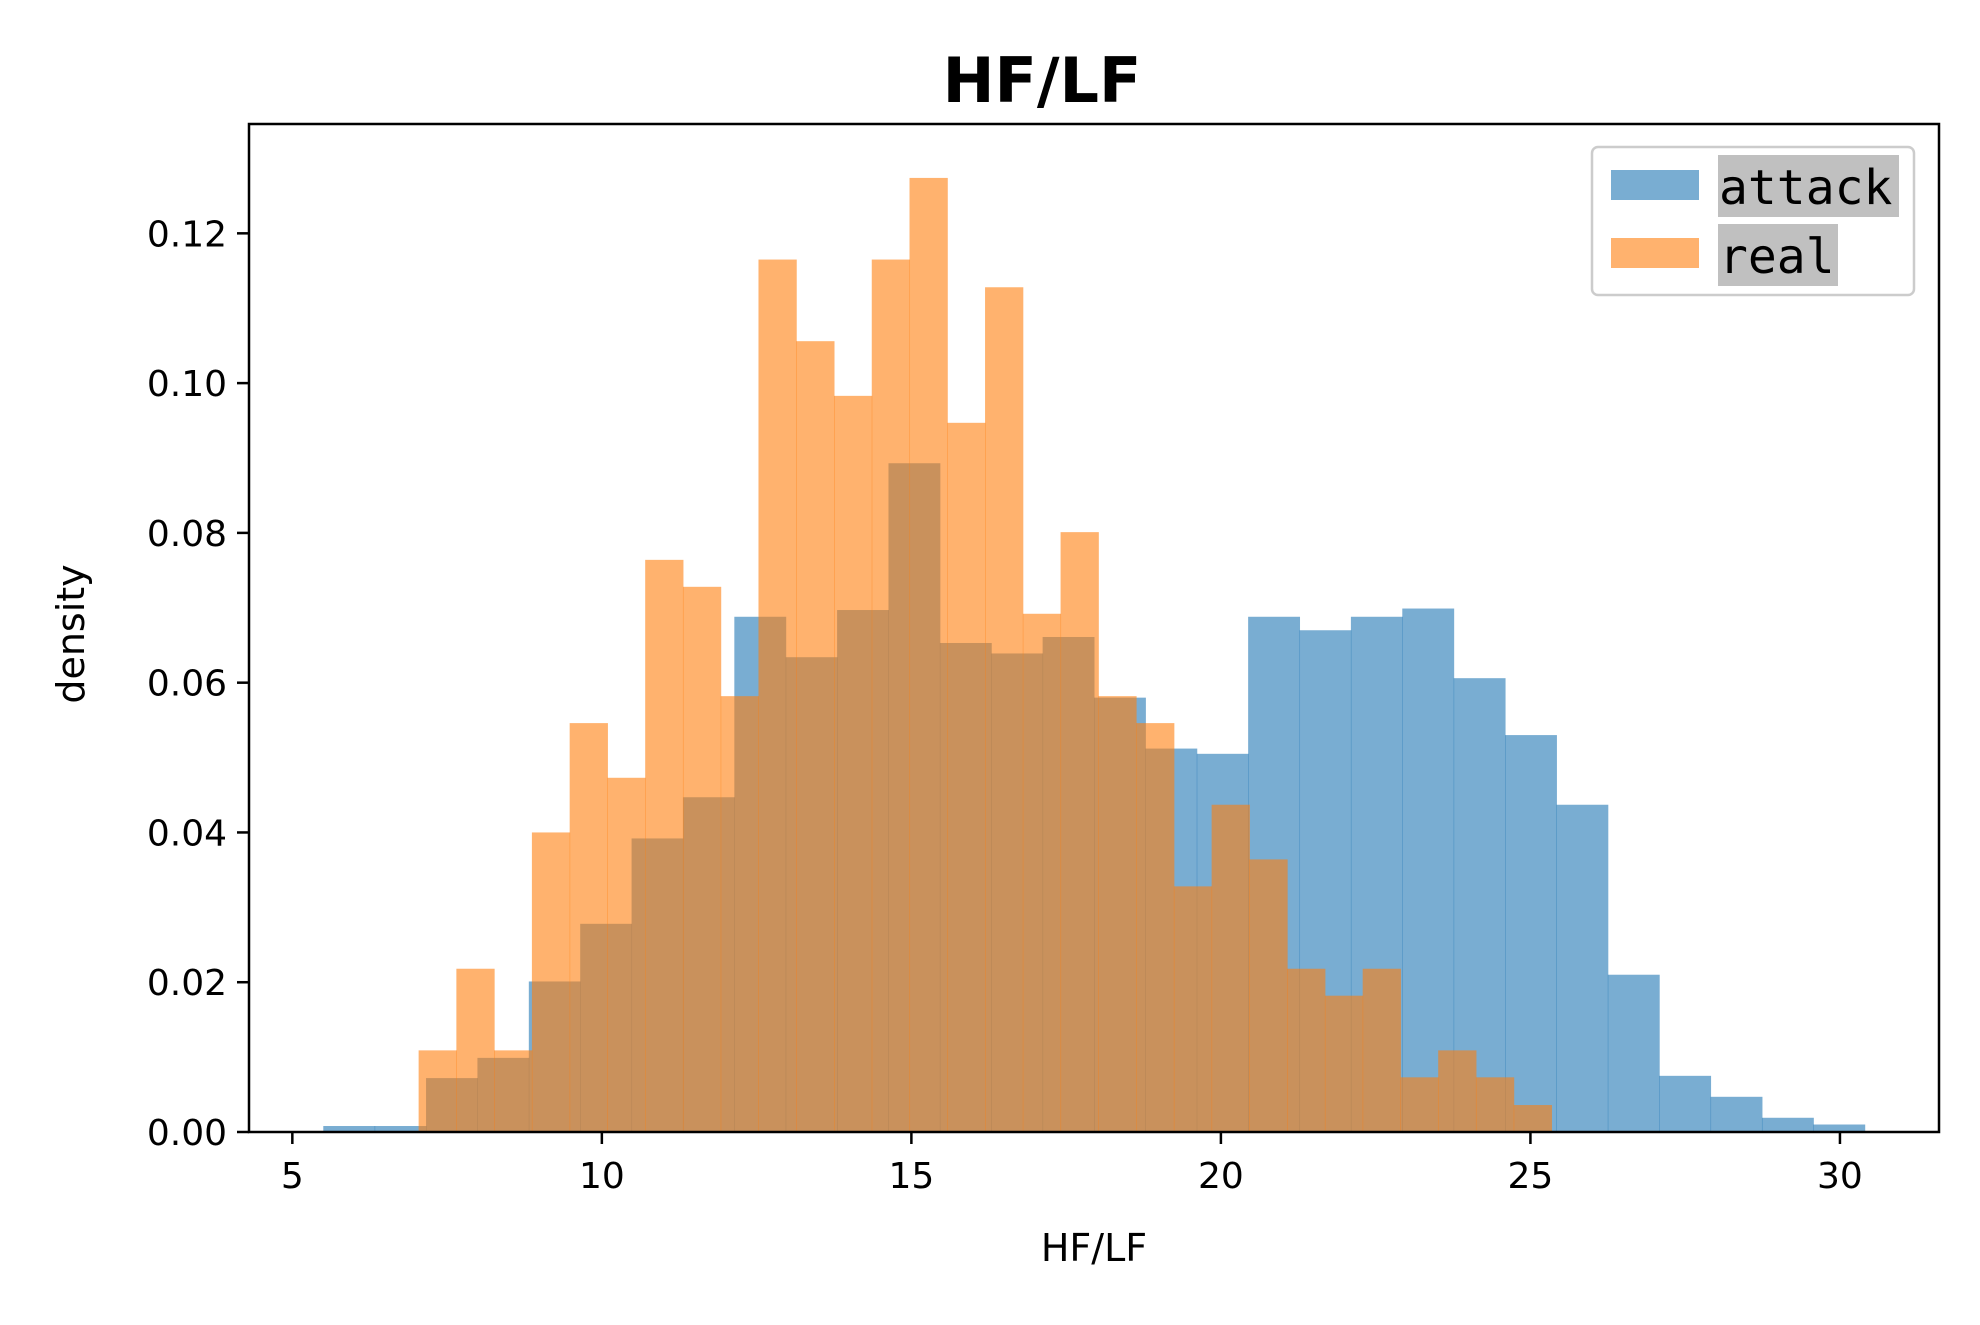  Describe the element at coordinates (1072, 1164) in the screenshot. I see `x-axis: 5 10 15 20 25 30` at that location.